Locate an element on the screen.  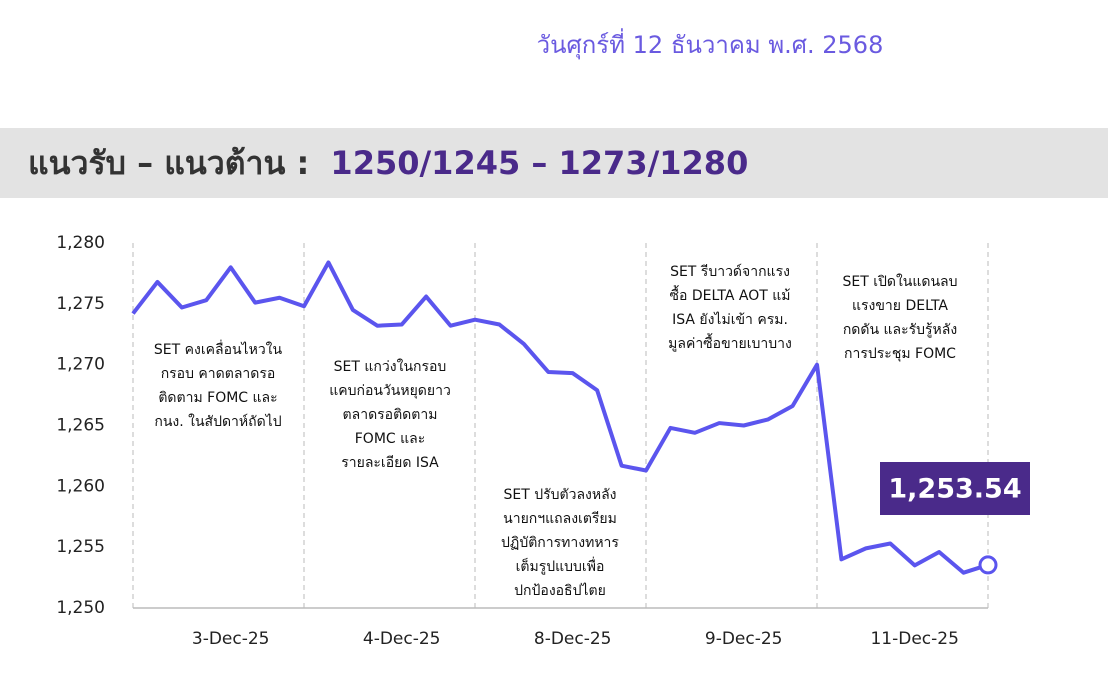
annotation: รายละเอียด ISA is located at coordinates (390, 463).